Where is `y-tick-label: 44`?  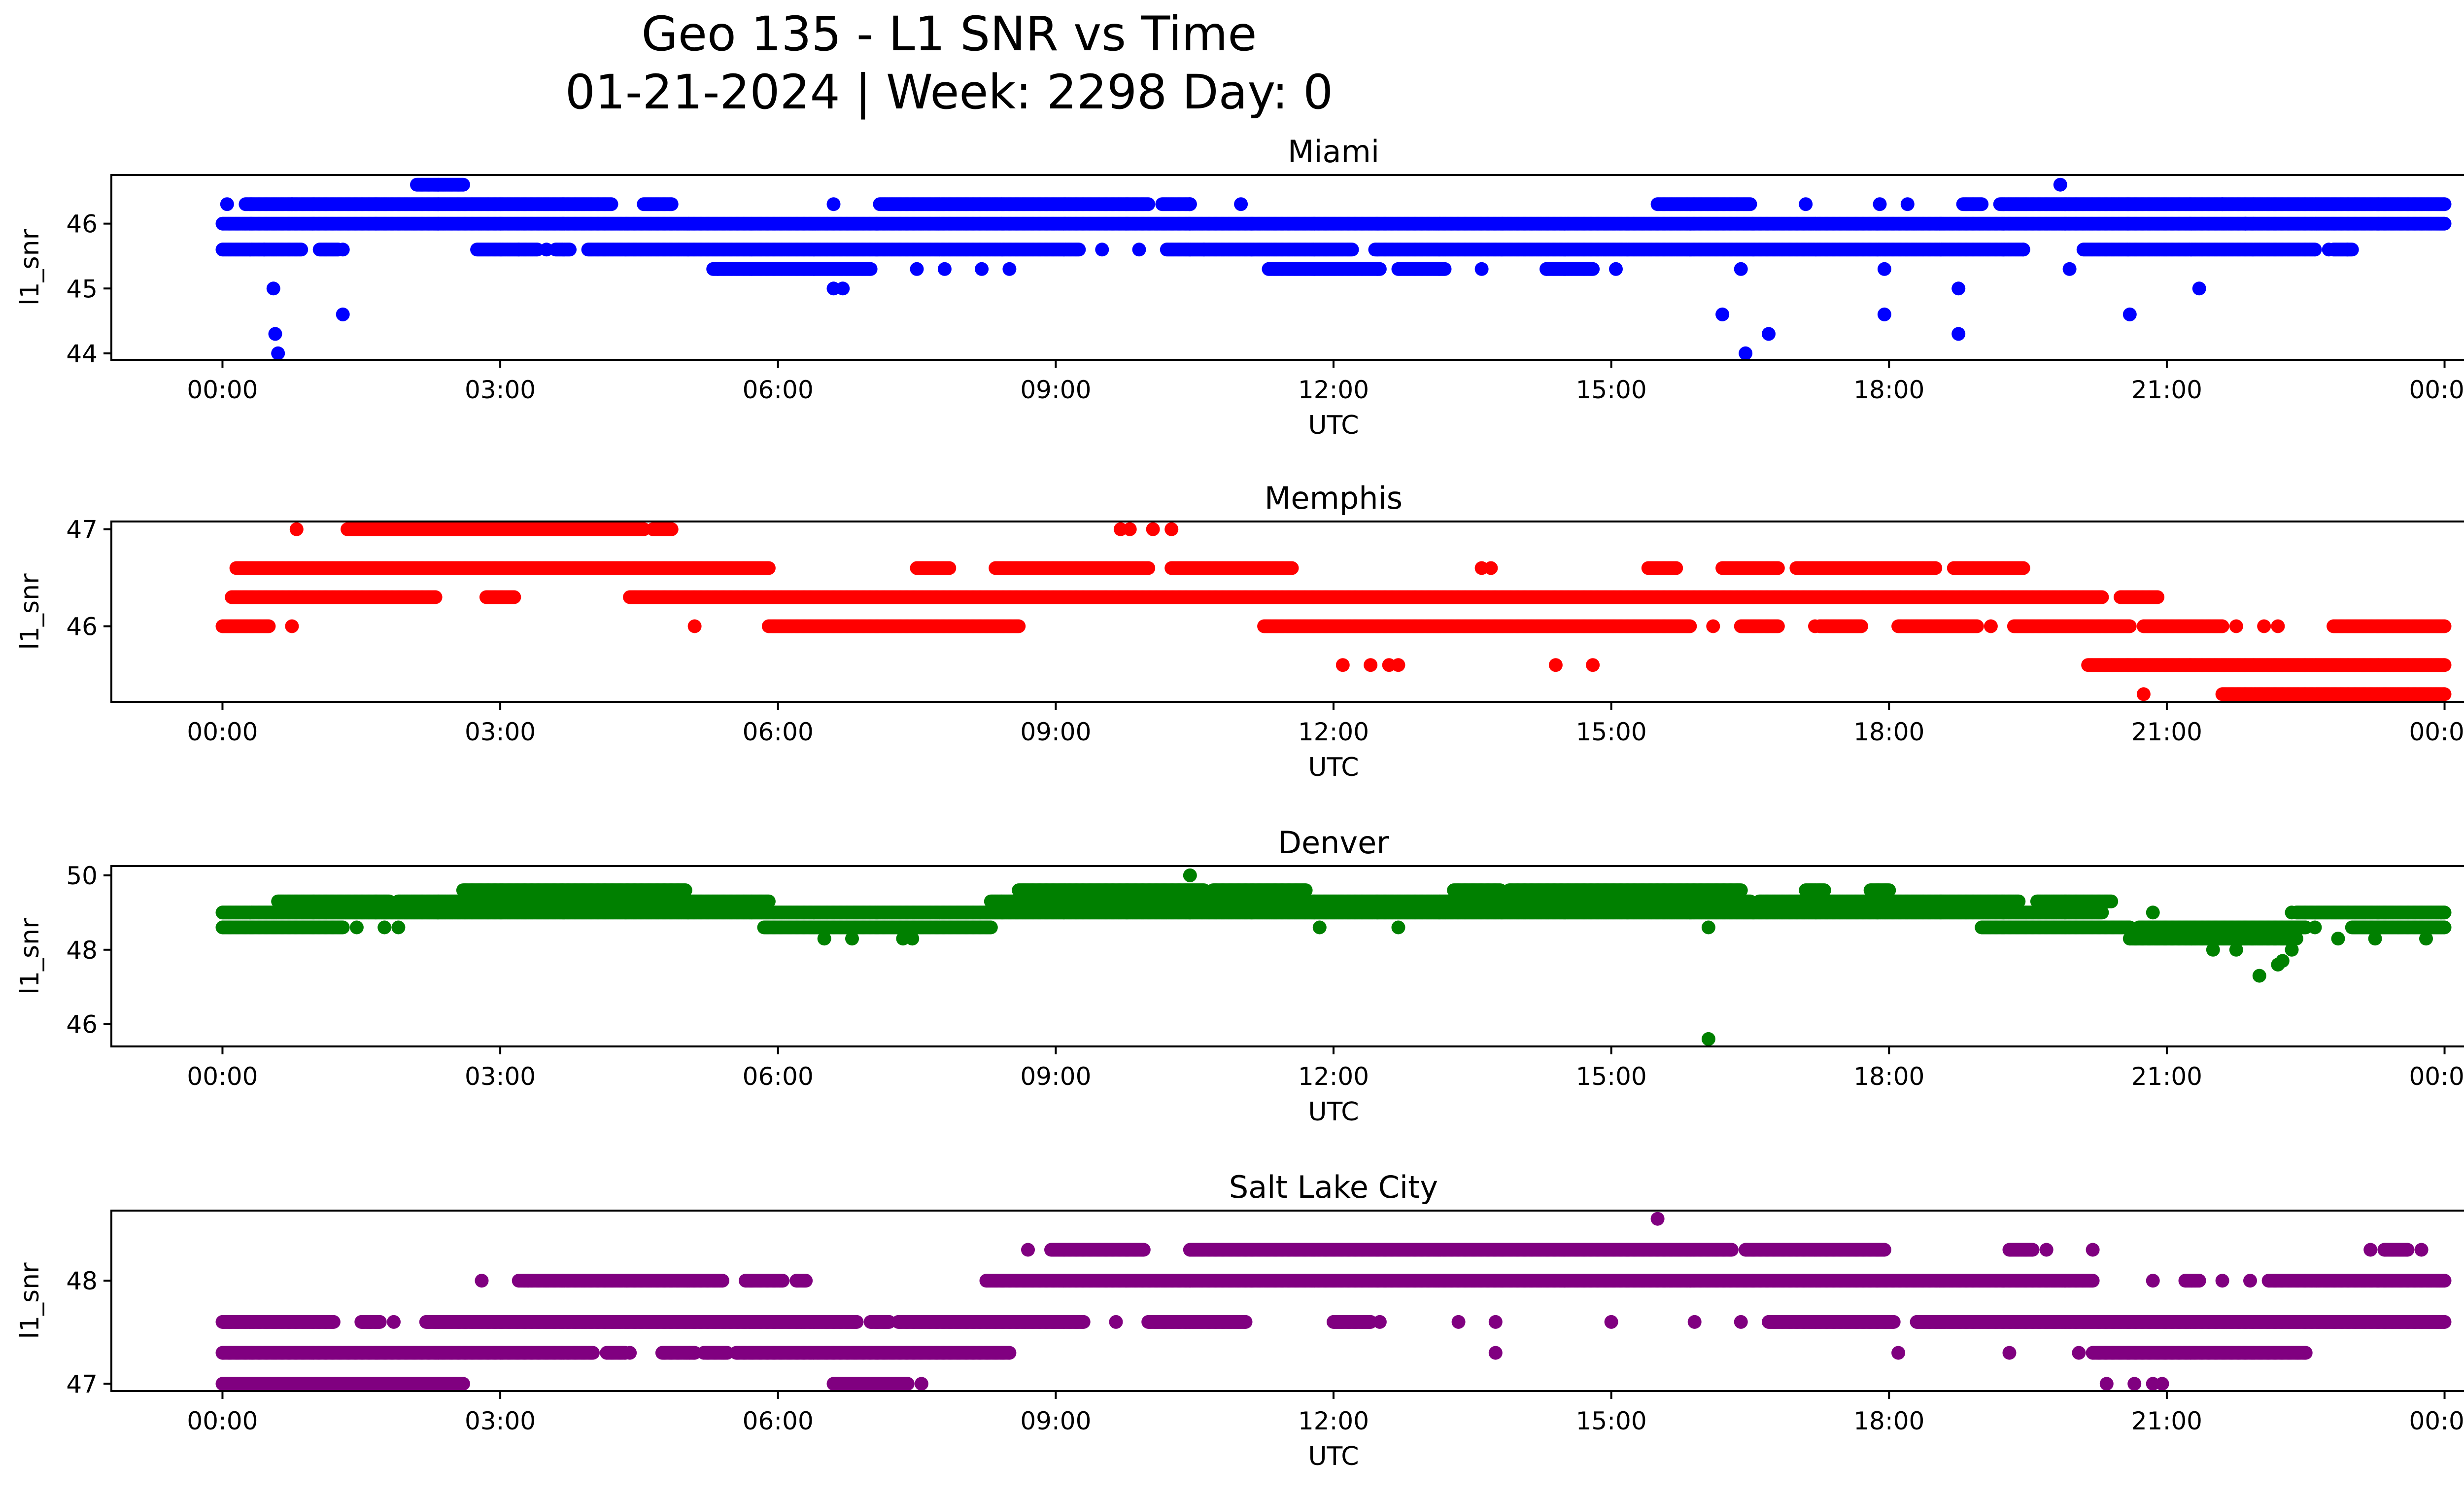 y-tick-label: 44 is located at coordinates (82, 354).